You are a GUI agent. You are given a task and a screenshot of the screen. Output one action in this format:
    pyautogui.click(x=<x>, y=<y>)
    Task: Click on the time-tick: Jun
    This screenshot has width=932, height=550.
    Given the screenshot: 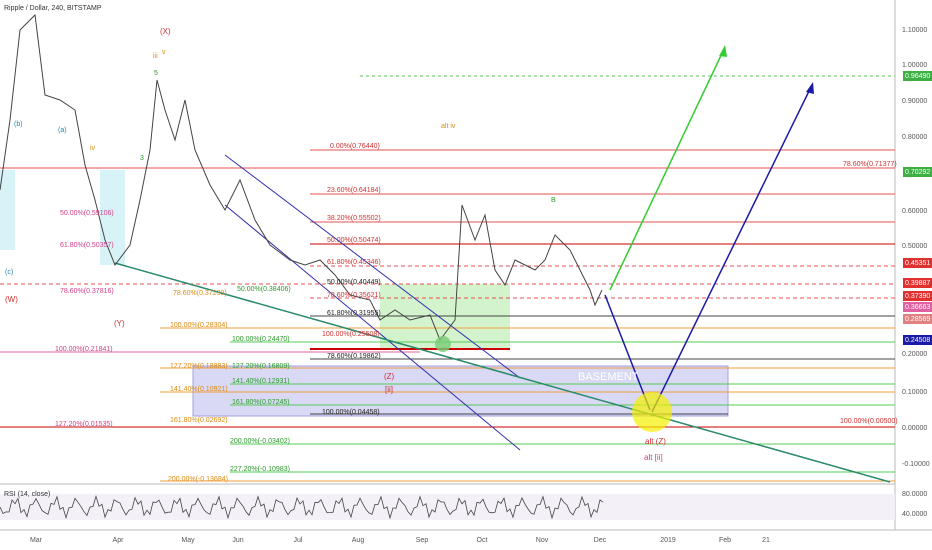 What is the action you would take?
    pyautogui.click(x=237, y=540)
    